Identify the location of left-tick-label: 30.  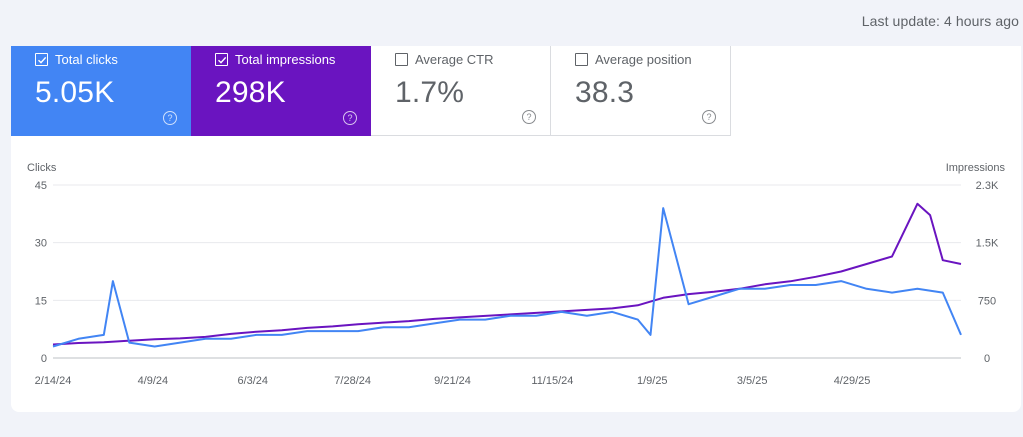
(41, 244).